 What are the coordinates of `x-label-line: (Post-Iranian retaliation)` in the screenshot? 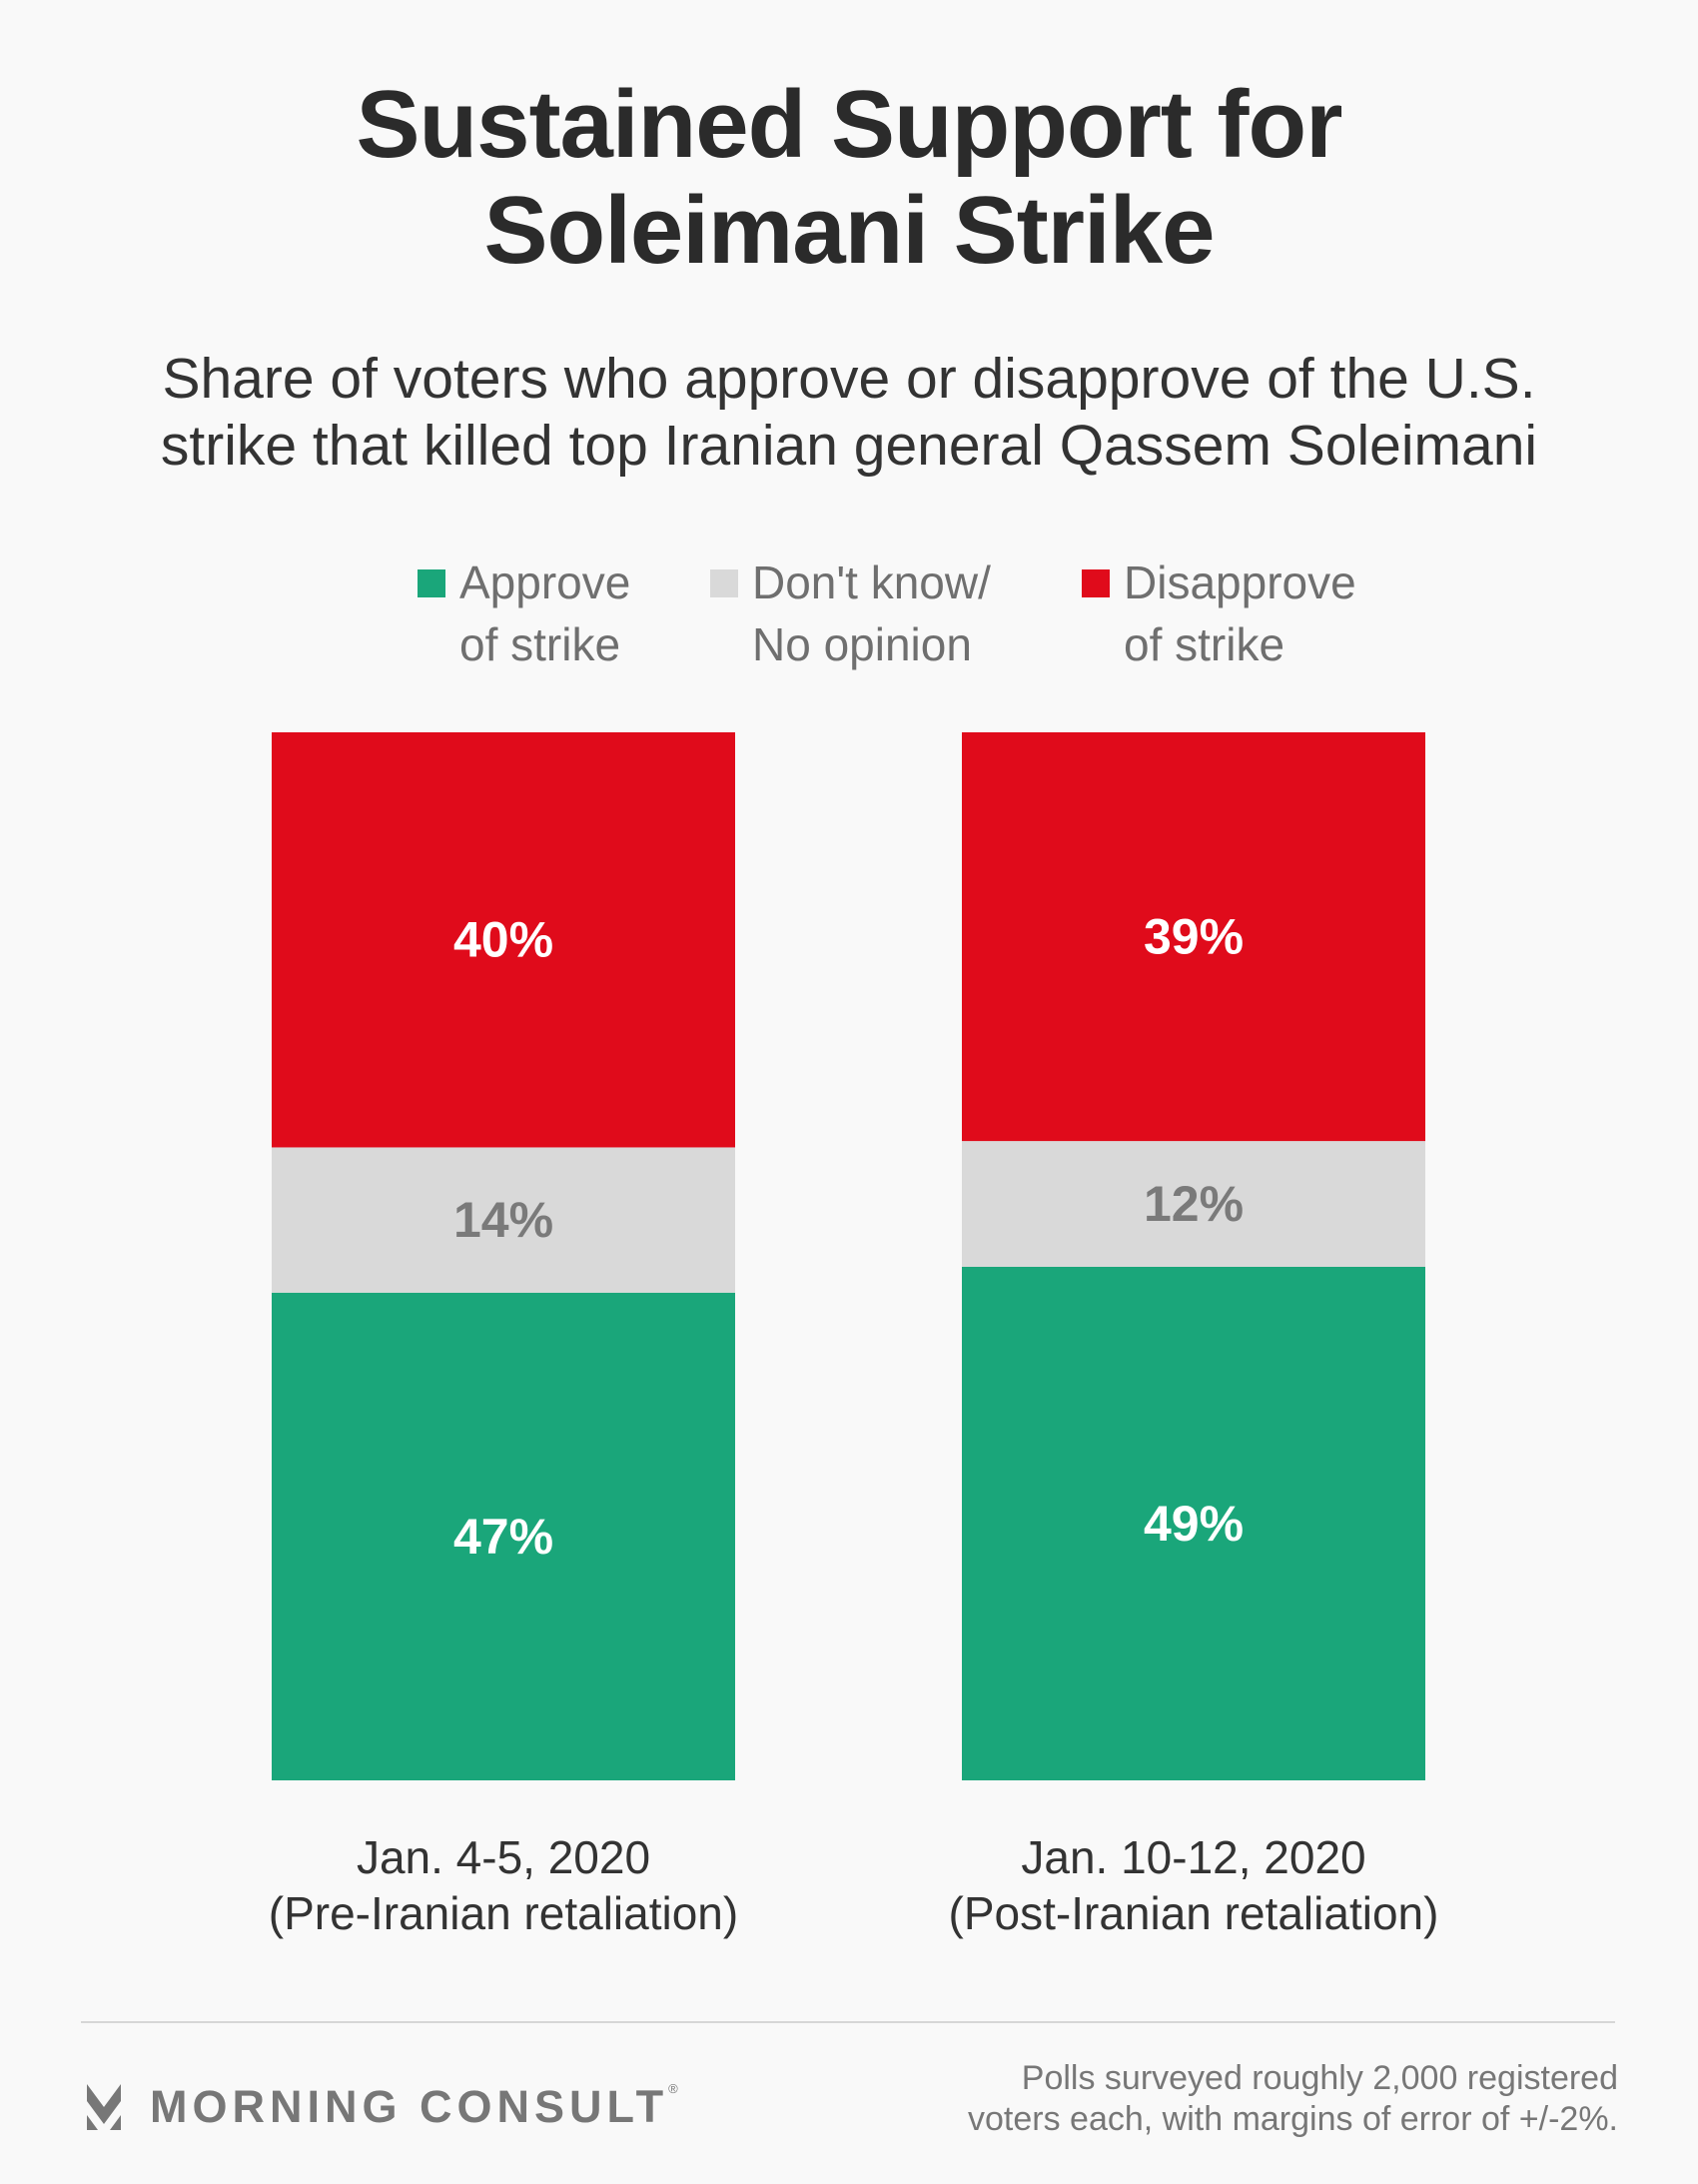 It's located at (1193, 1913).